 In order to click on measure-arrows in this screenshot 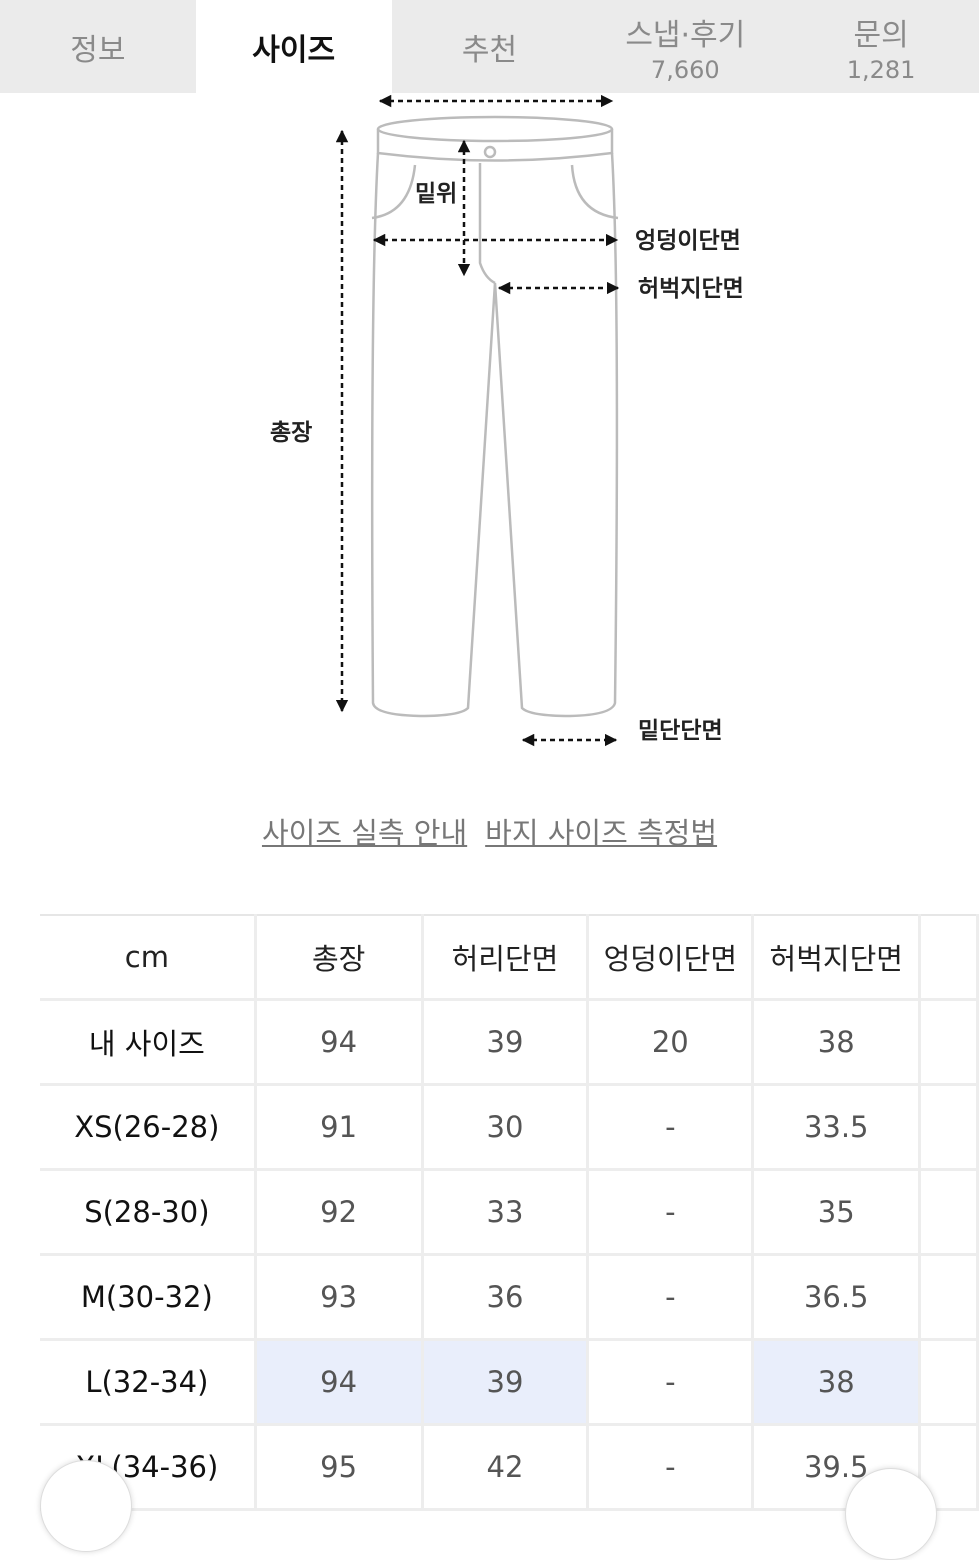, I will do `click(477, 420)`.